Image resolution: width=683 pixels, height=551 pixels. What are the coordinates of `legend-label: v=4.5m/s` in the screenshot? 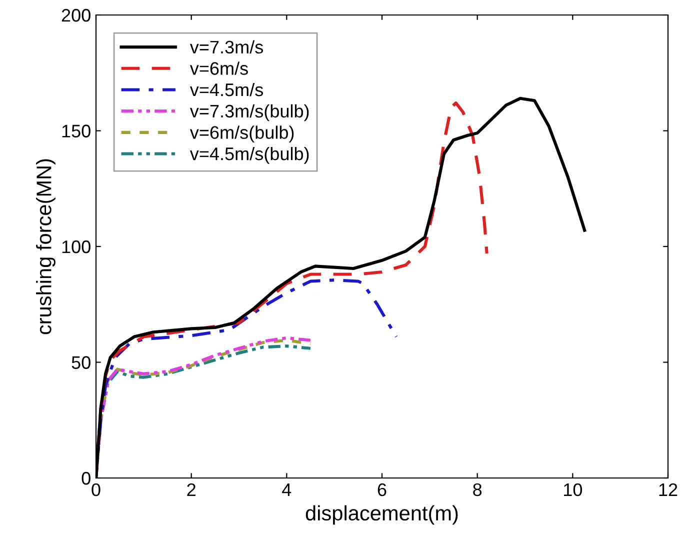 It's located at (226, 89).